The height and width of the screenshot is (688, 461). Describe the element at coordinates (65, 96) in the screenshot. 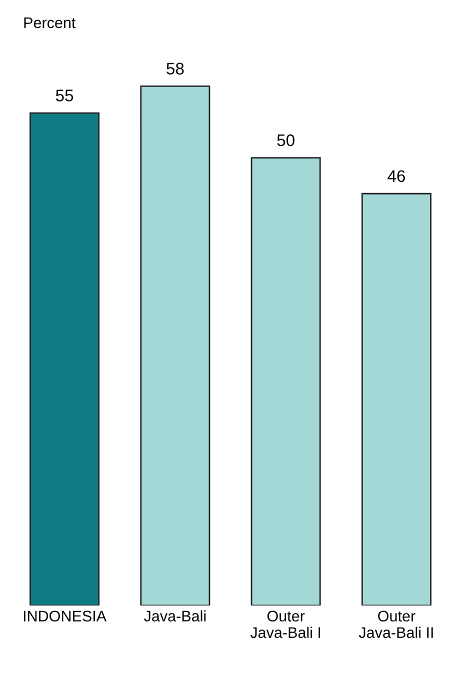

I see `data-label: 55` at that location.